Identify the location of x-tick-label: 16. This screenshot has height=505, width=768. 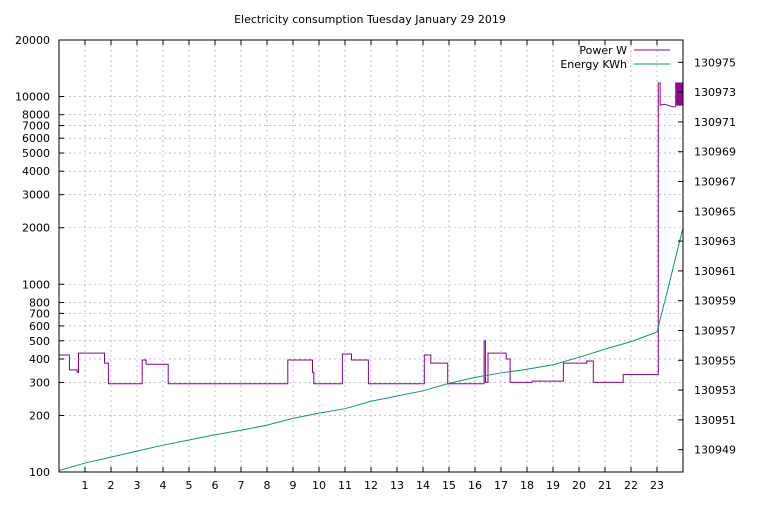
(475, 485).